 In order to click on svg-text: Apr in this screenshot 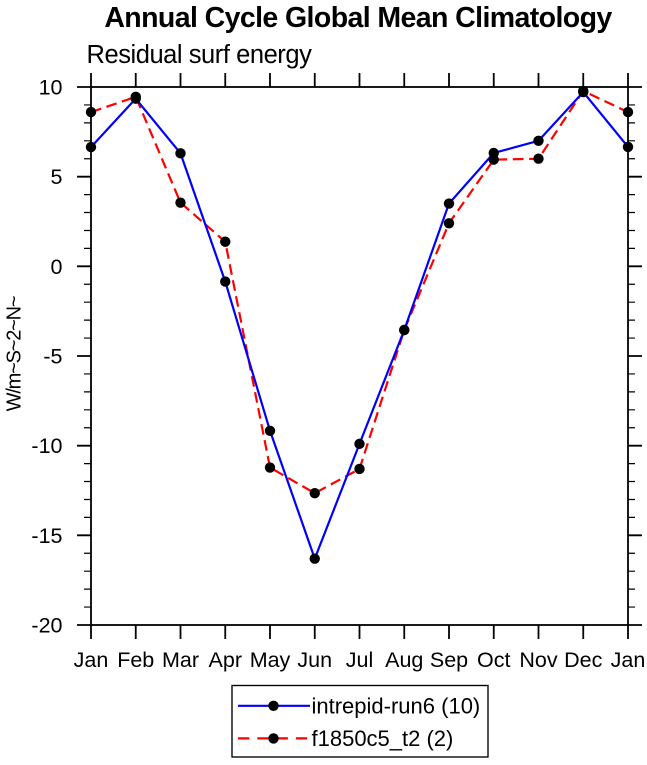, I will do `click(225, 660)`.